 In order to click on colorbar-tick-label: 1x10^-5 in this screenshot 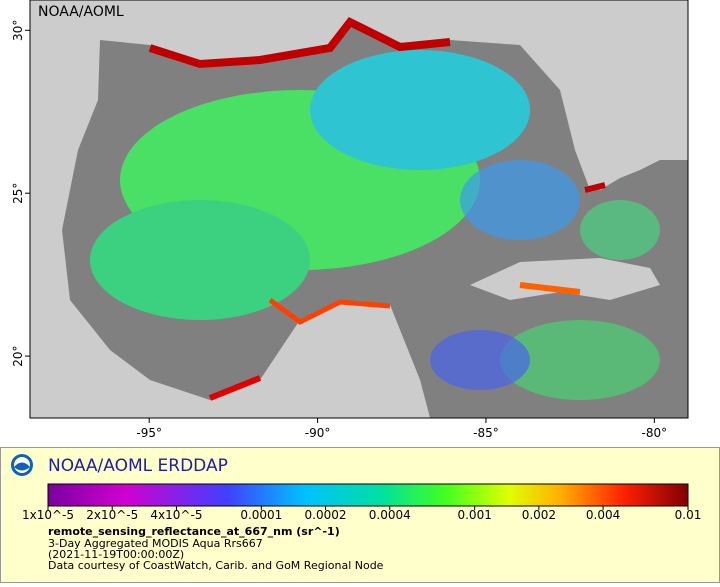, I will do `click(48, 515)`.